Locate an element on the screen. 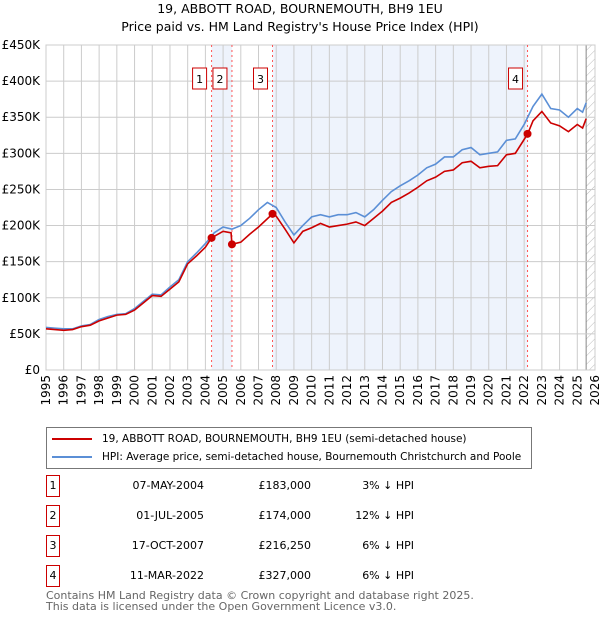  forecast-hatch is located at coordinates (590, 207).